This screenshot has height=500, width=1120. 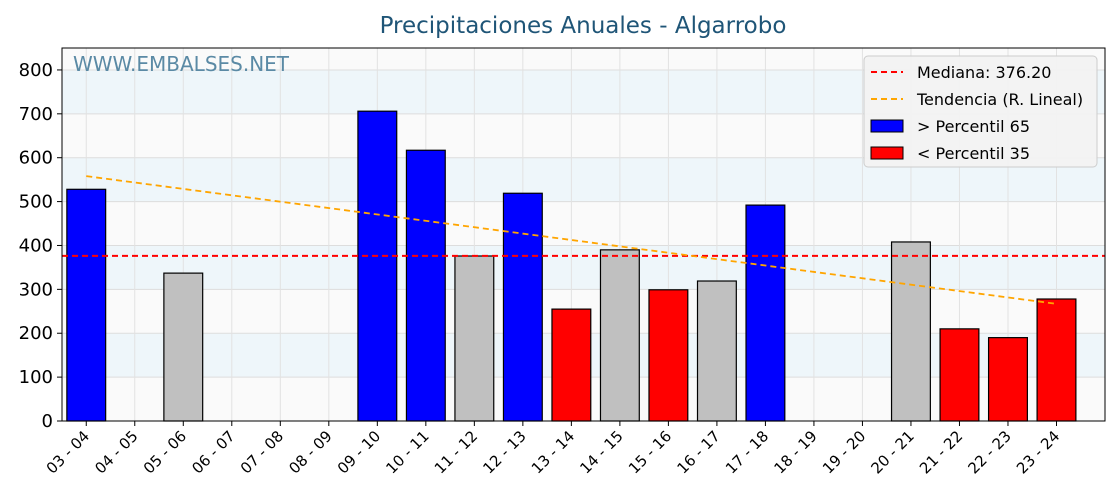 What do you see at coordinates (973, 153) in the screenshot?
I see `legend-label: < Percentil 35` at bounding box center [973, 153].